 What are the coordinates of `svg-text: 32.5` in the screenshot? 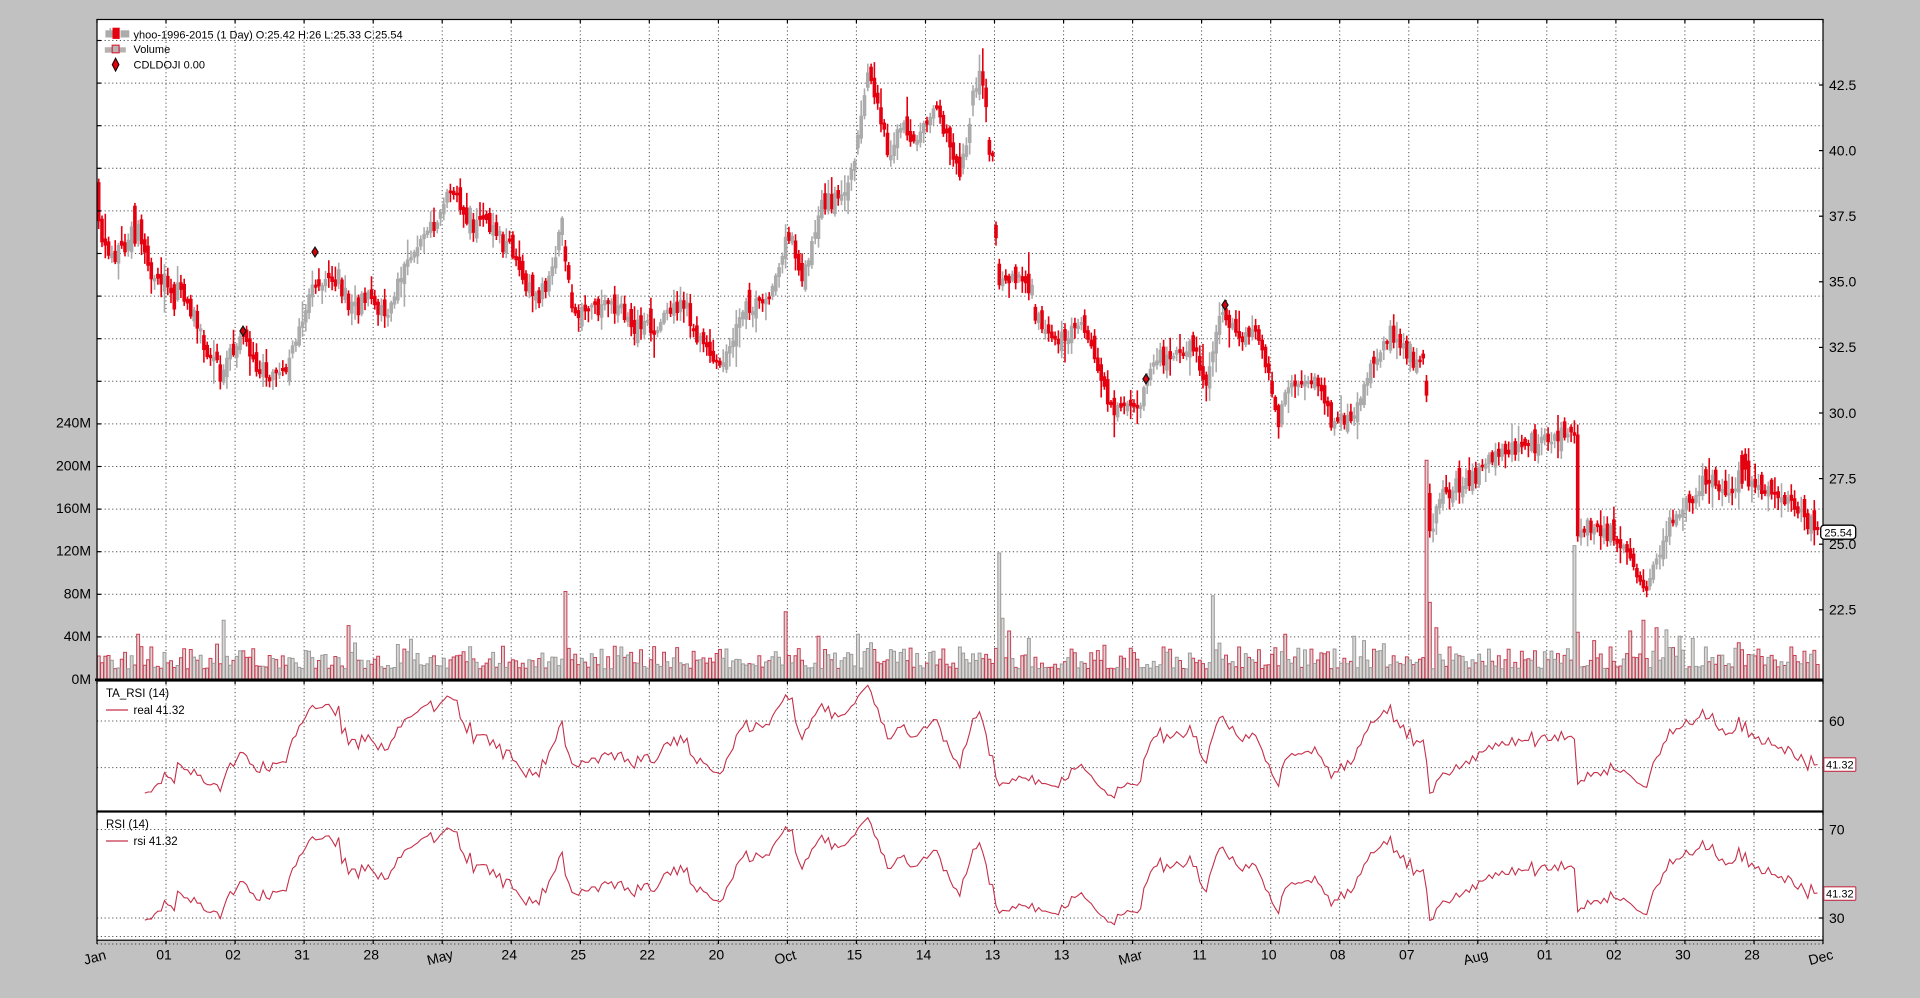 It's located at (1842, 347).